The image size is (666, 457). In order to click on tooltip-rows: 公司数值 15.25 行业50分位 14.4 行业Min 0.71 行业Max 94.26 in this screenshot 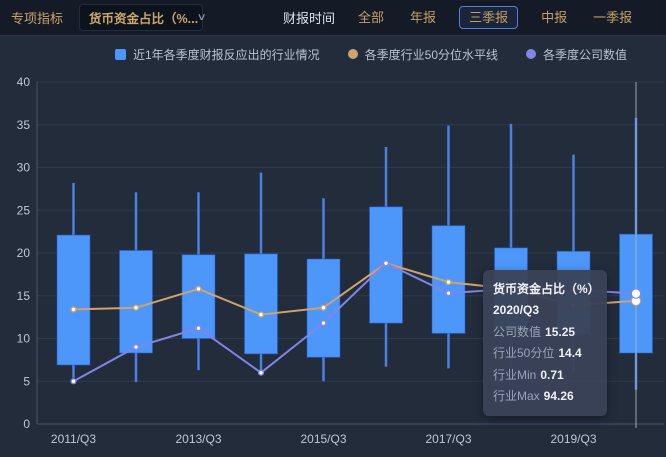, I will do `click(545, 365)`.